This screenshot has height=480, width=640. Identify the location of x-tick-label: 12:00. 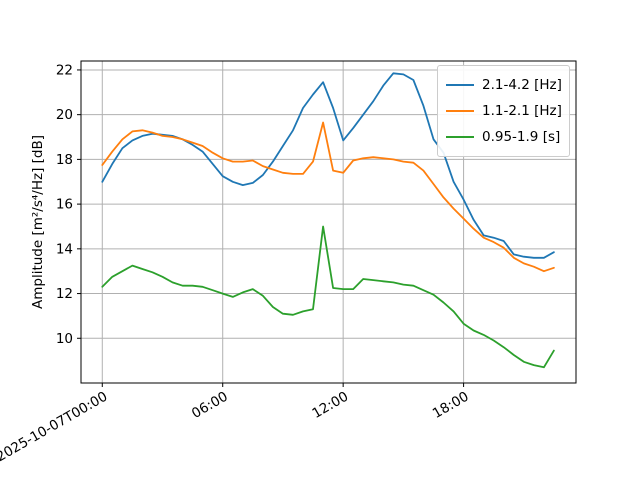
(330, 405).